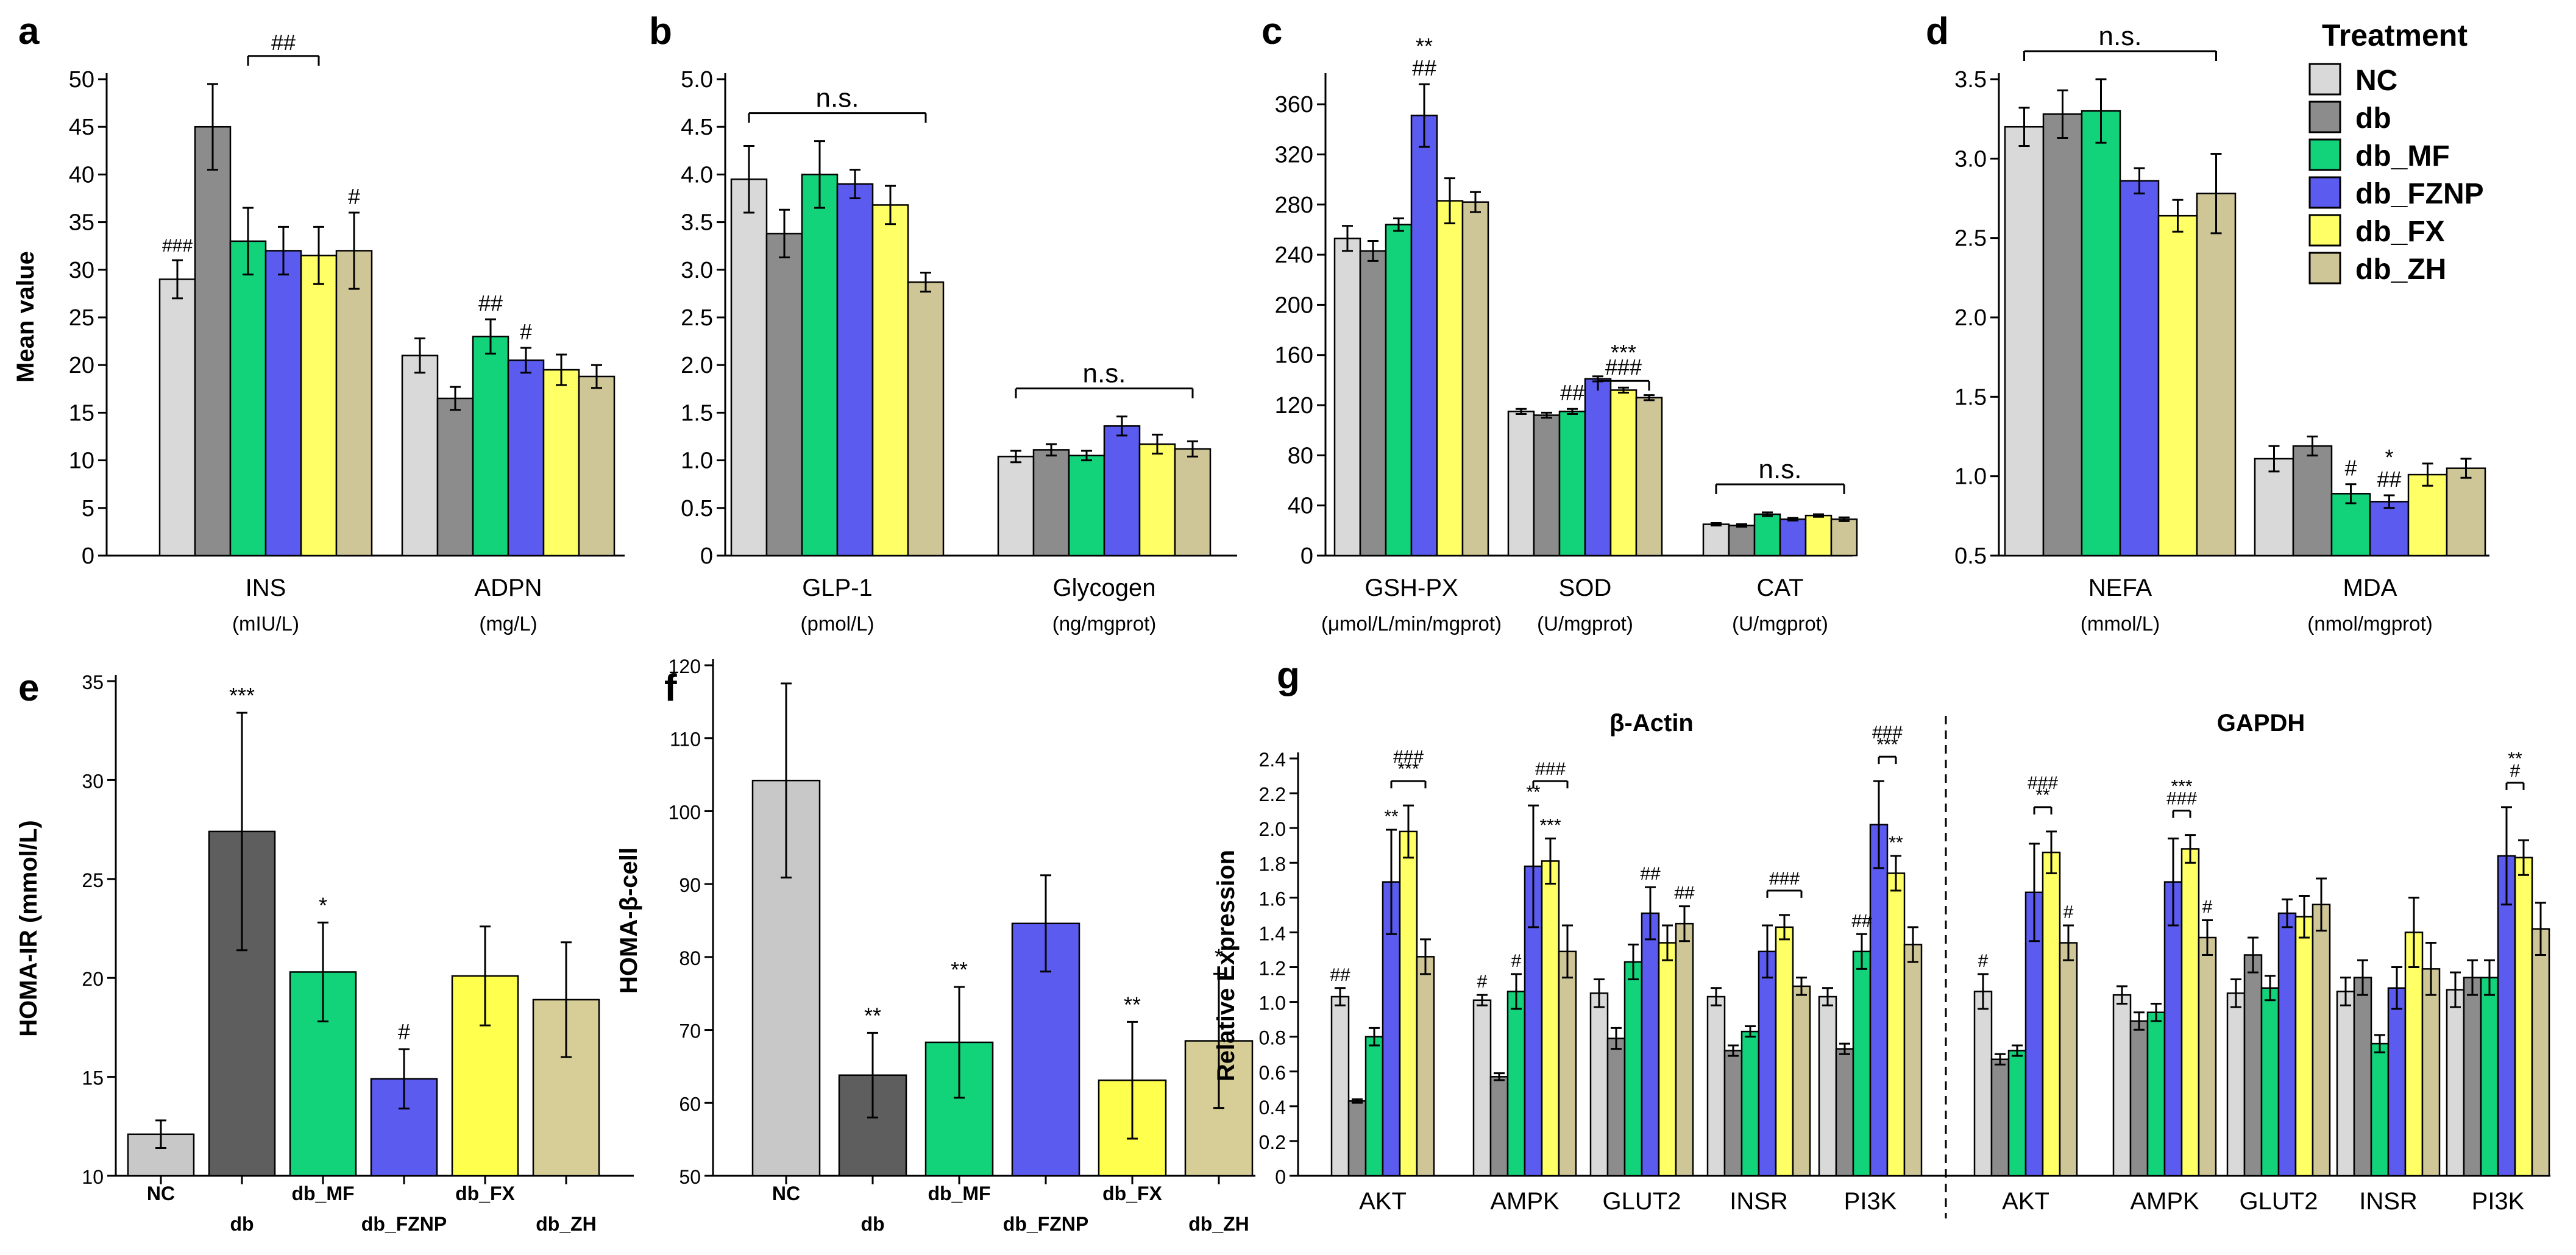 This screenshot has width=2576, height=1255. Describe the element at coordinates (242, 1224) in the screenshot. I see `panel-e-category-label: db` at that location.